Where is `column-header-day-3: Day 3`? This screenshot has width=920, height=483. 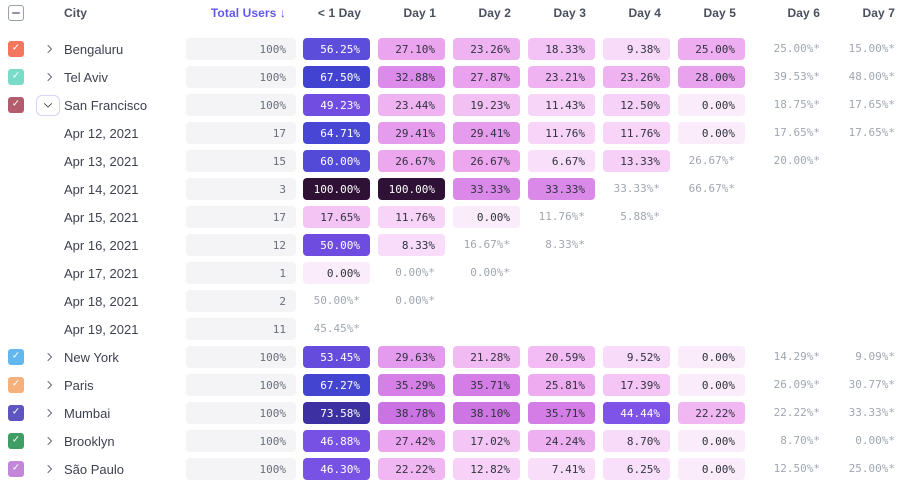 column-header-day-3: Day 3 is located at coordinates (569, 13).